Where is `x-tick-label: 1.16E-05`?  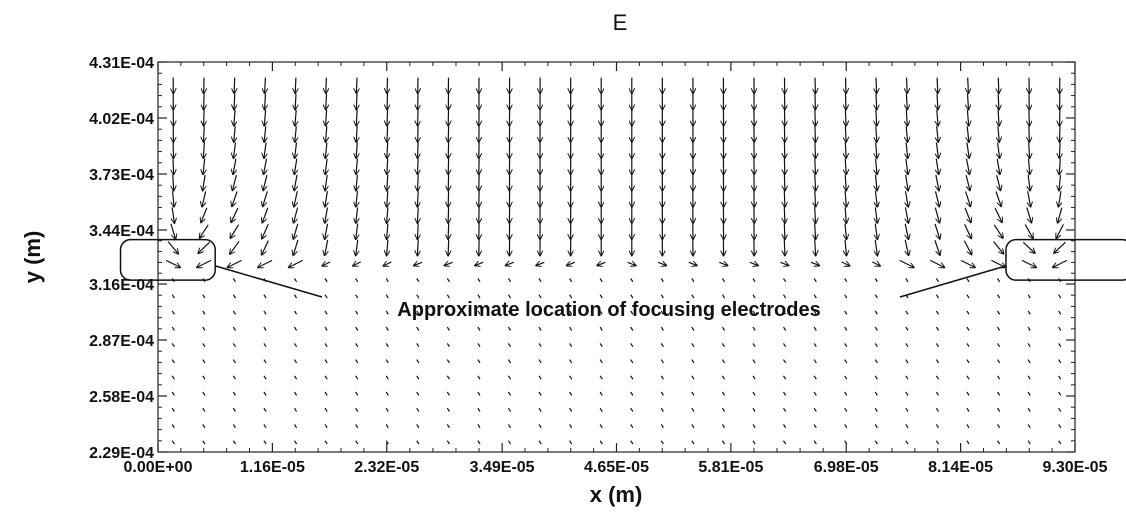 x-tick-label: 1.16E-05 is located at coordinates (272, 467).